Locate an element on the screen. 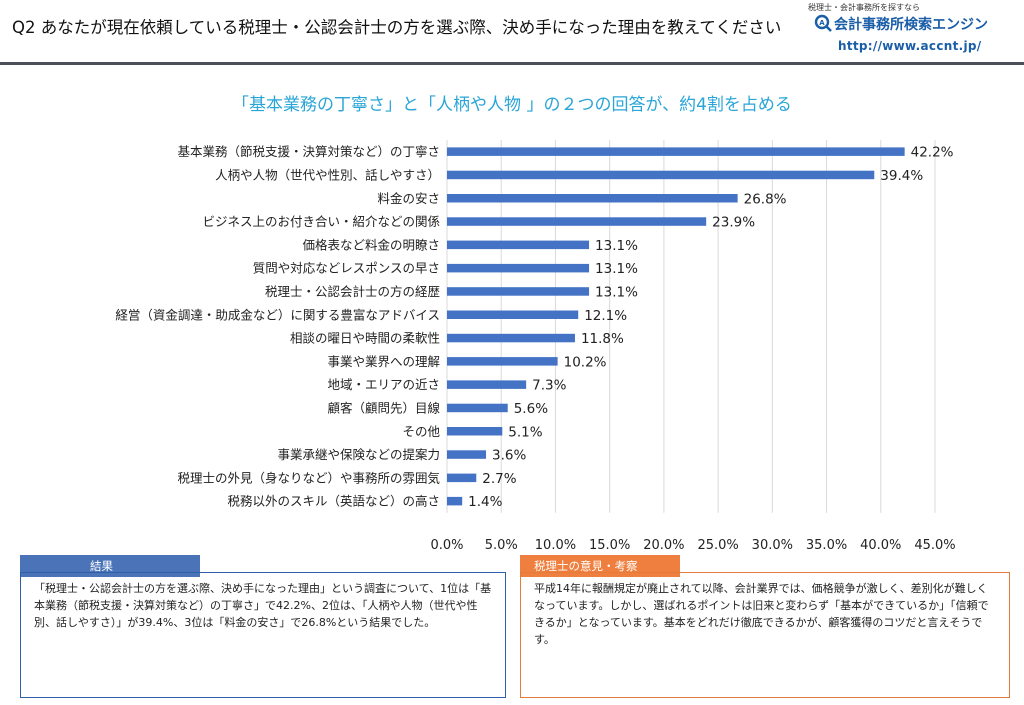 The image size is (1024, 705). value-label: 3.6% is located at coordinates (509, 456).